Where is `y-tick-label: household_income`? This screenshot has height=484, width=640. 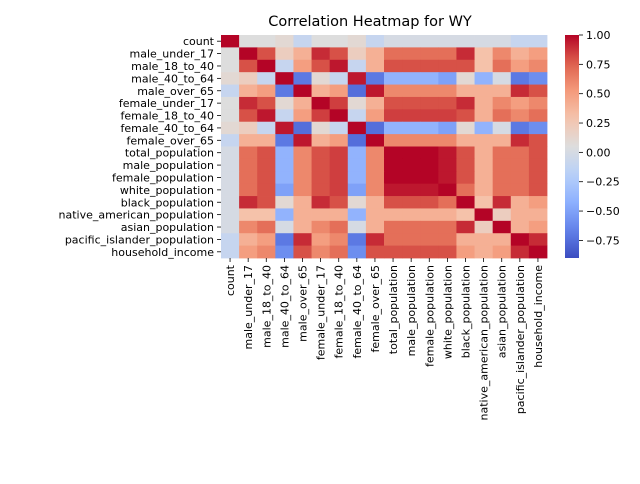 y-tick-label: household_income is located at coordinates (162, 252).